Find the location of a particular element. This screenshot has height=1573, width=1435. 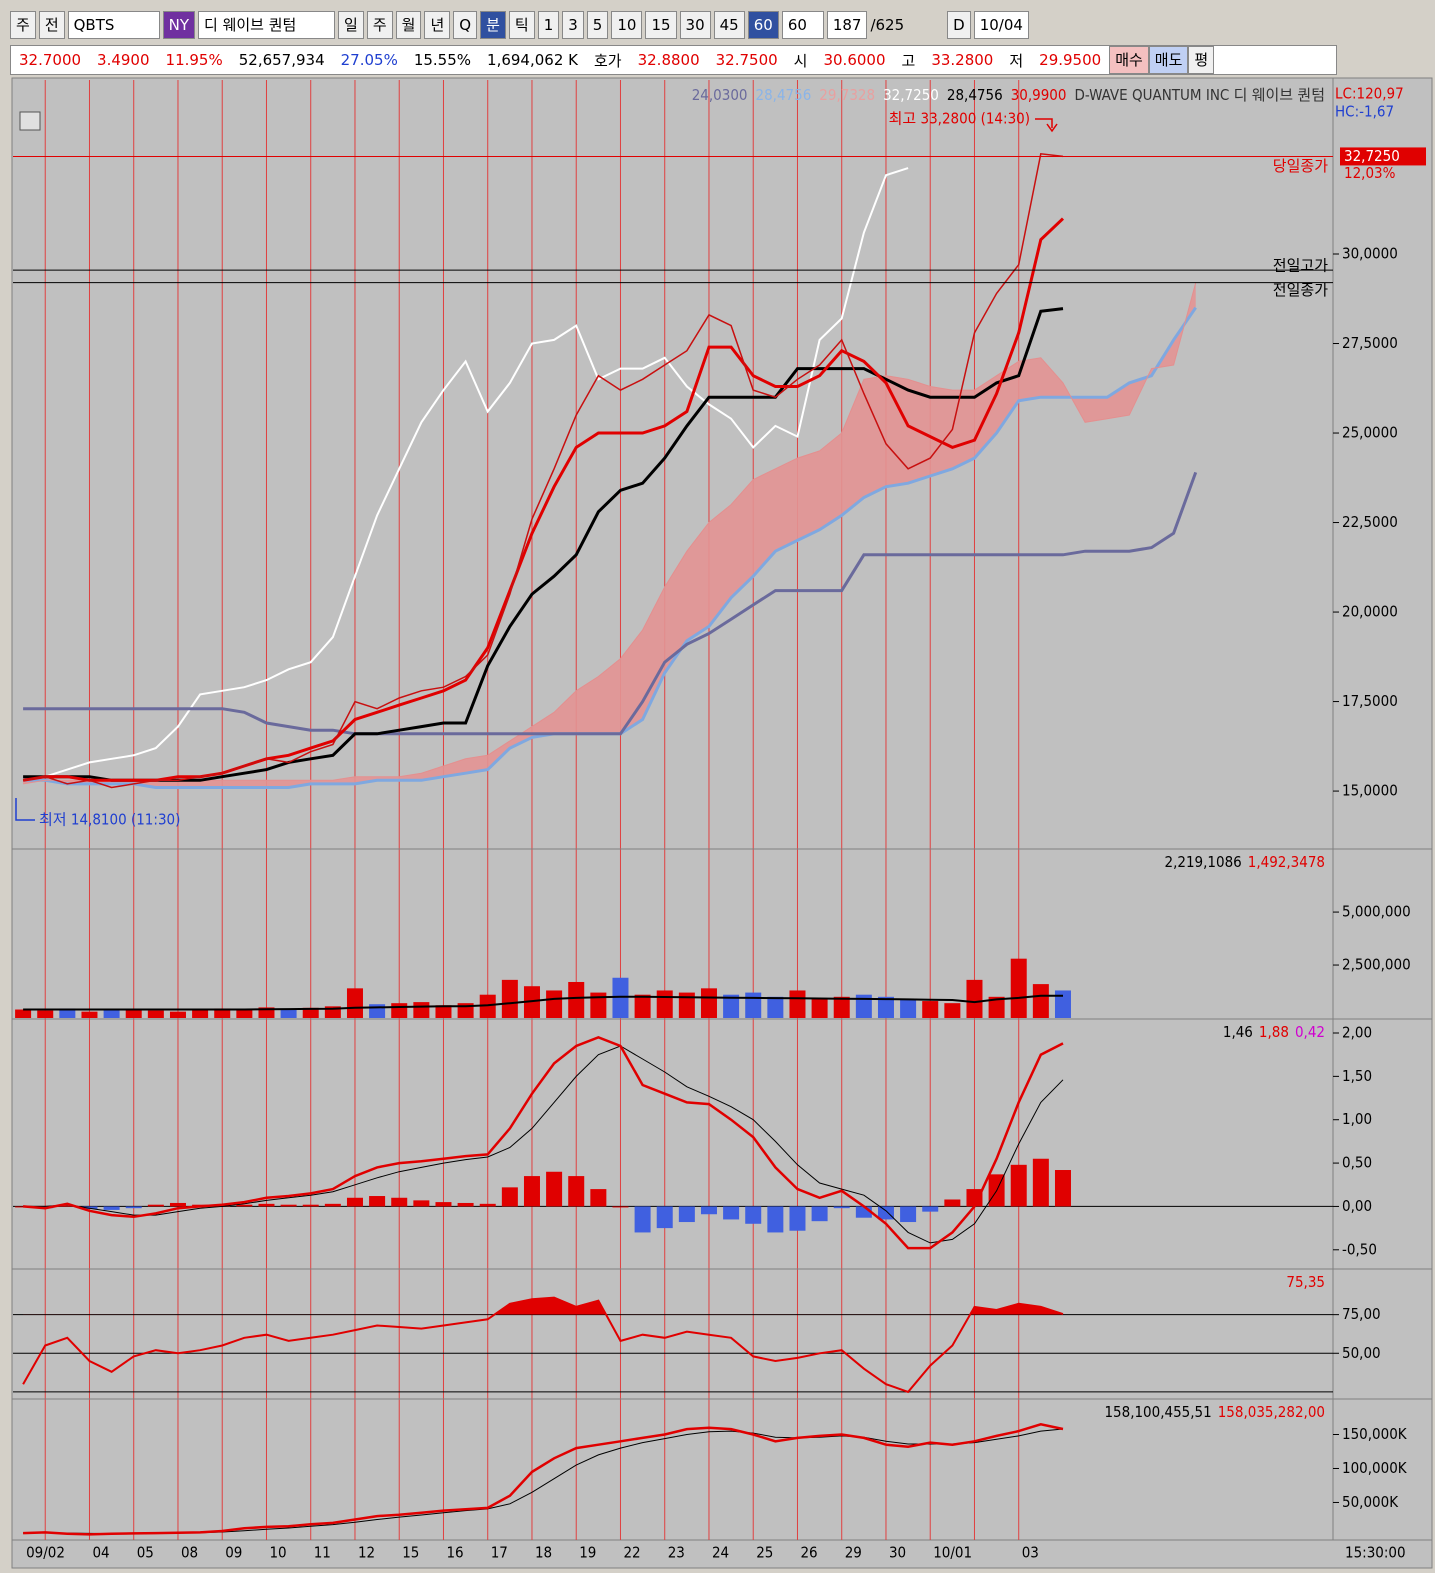

total: /625 is located at coordinates (887, 25).